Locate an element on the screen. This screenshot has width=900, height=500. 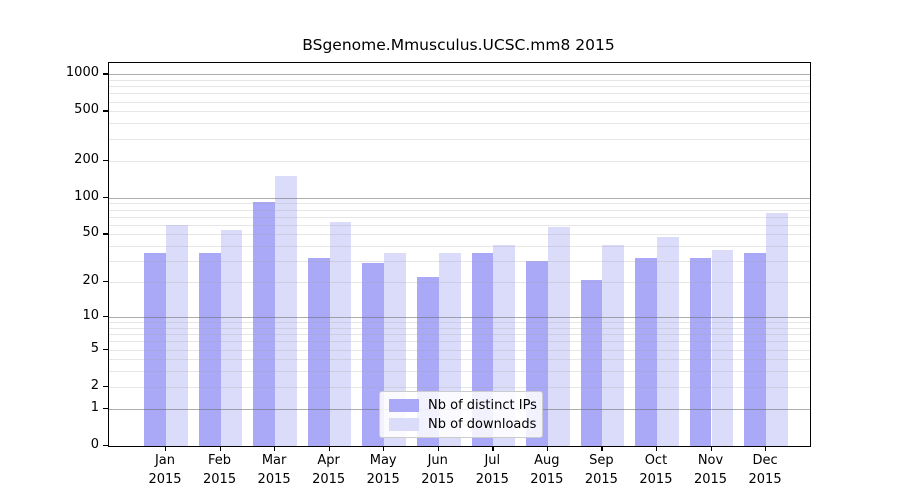
x-tick-label-oct: Oct 2015 is located at coordinates (656, 470).